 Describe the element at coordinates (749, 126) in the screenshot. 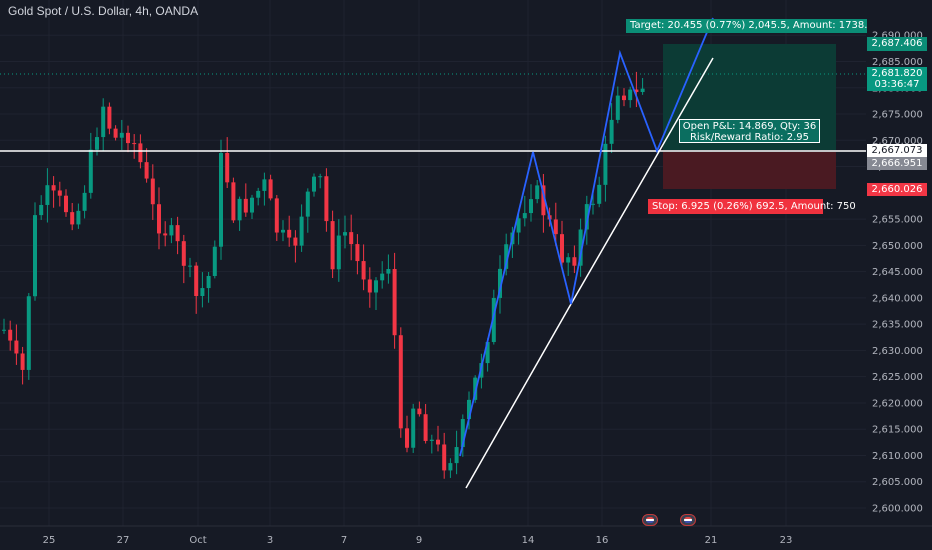

I see `open-pl-text: Open P&L: 14.869, Qty: 36` at that location.